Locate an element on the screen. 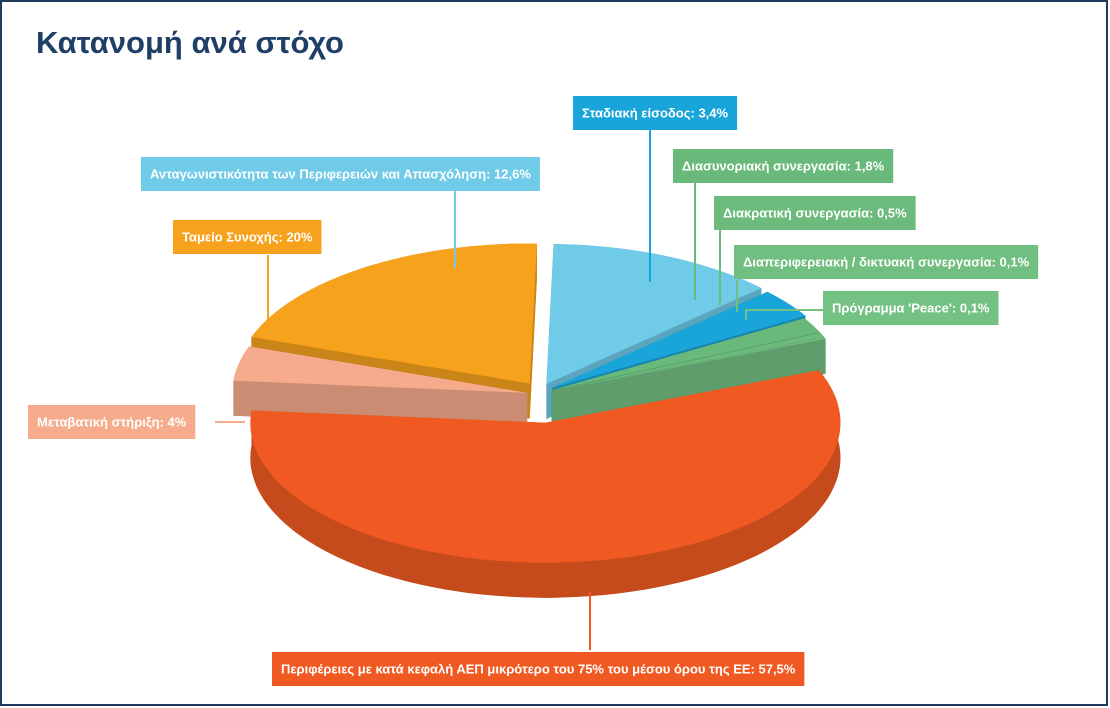  data-label: Διακρατική συνεργασία: 0,5% is located at coordinates (815, 212).